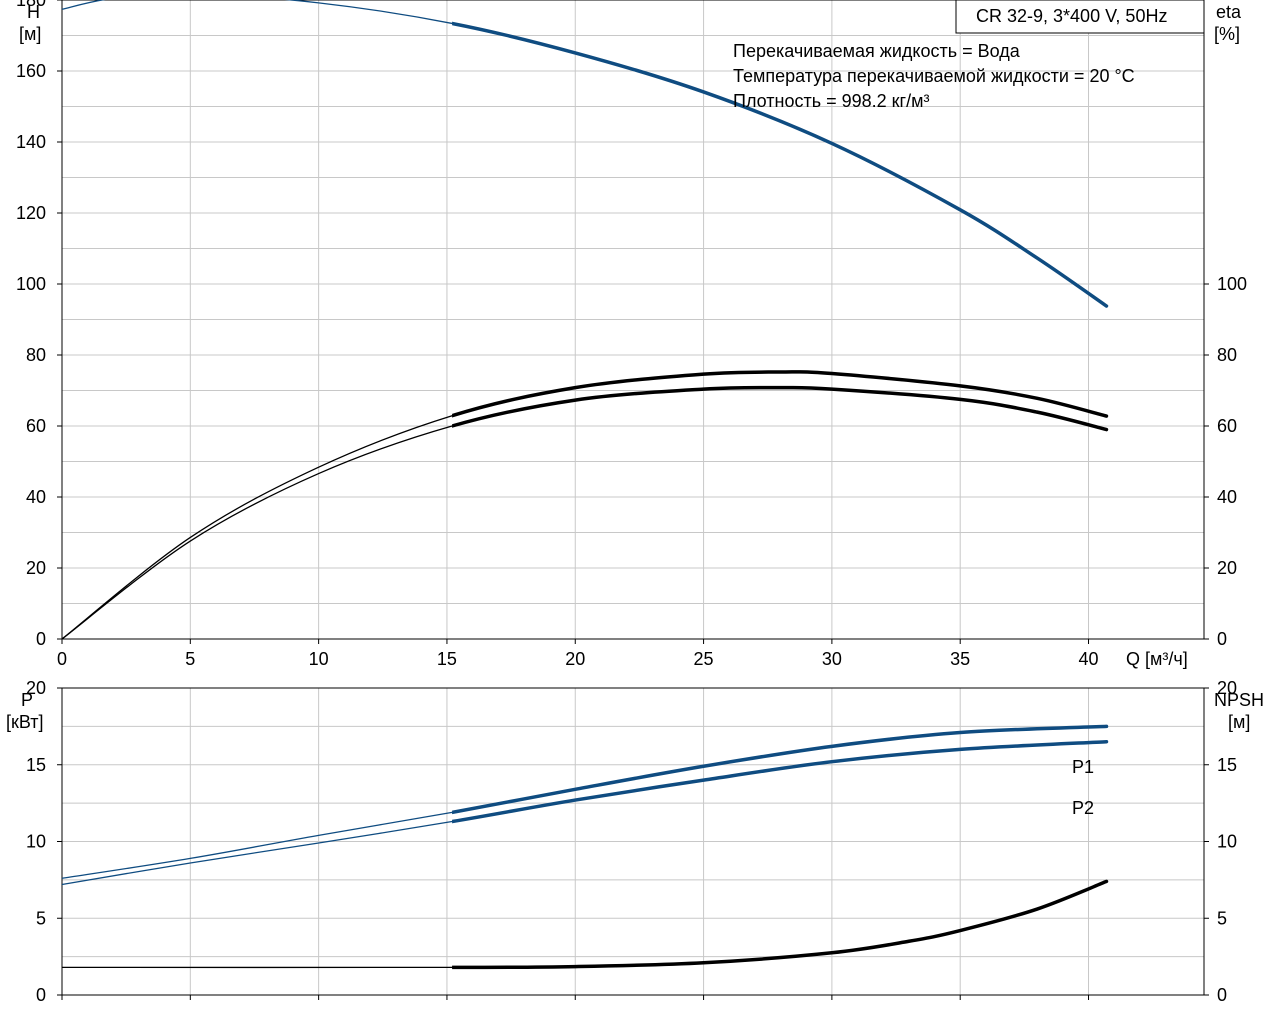 The width and height of the screenshot is (1280, 1024). What do you see at coordinates (190, 659) in the screenshot?
I see `x-tick-label: 5` at bounding box center [190, 659].